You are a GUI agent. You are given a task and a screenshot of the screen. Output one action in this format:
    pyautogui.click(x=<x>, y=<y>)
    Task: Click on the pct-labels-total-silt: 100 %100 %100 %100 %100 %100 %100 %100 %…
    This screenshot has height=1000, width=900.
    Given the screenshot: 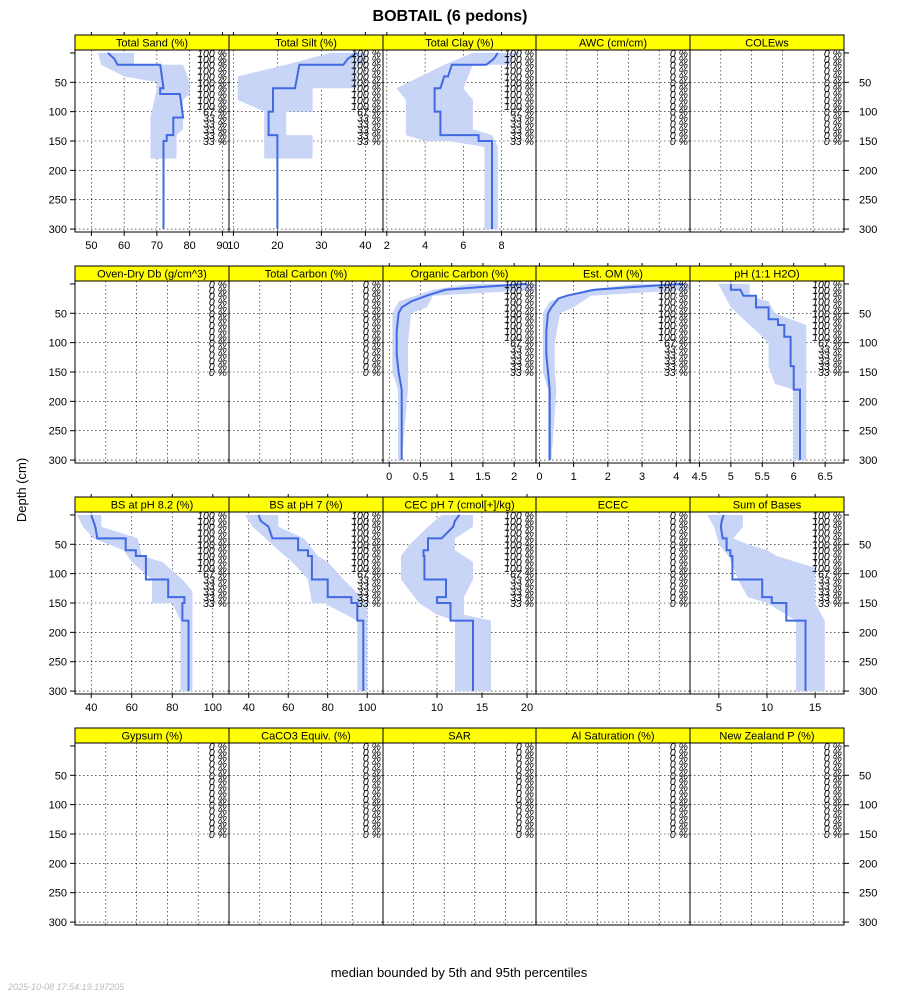 What is the action you would take?
    pyautogui.click(x=366, y=98)
    